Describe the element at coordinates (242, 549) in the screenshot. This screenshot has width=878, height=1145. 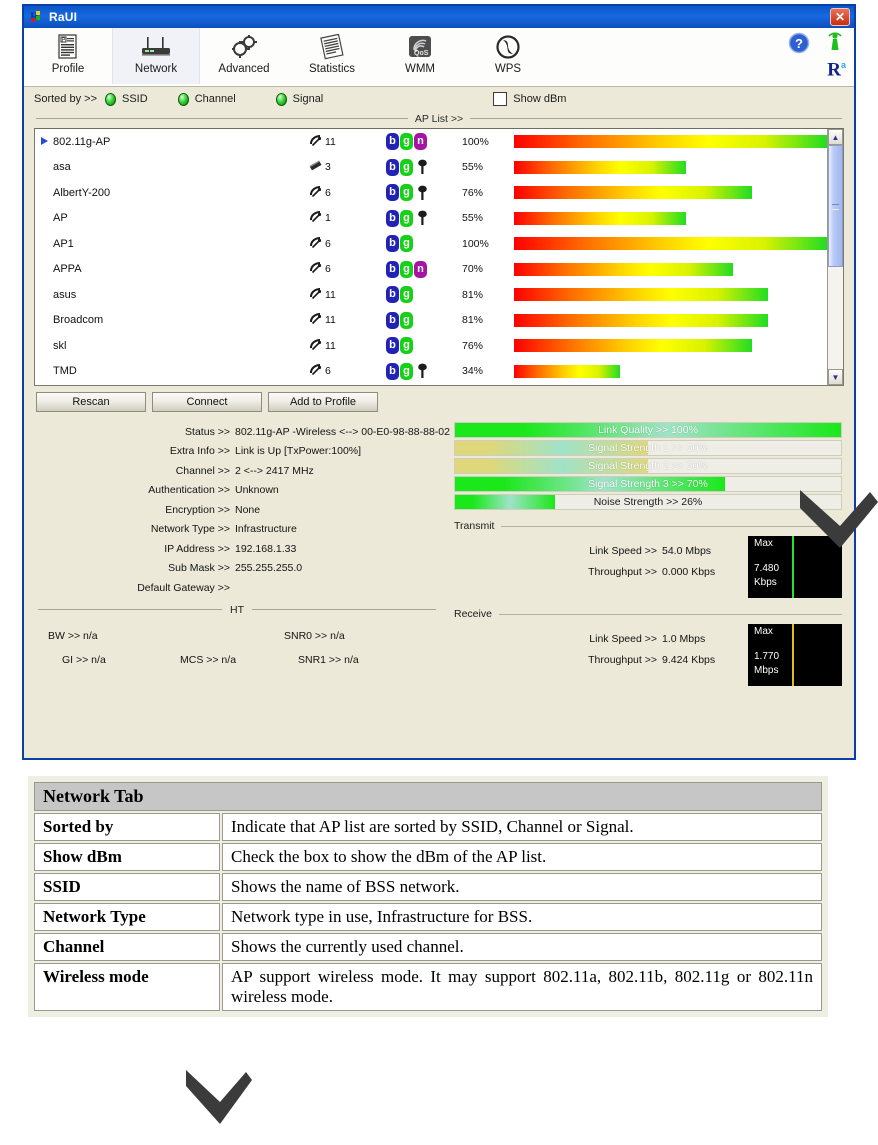
I see `status-row: IP Address >> 192.168.1.33` at that location.